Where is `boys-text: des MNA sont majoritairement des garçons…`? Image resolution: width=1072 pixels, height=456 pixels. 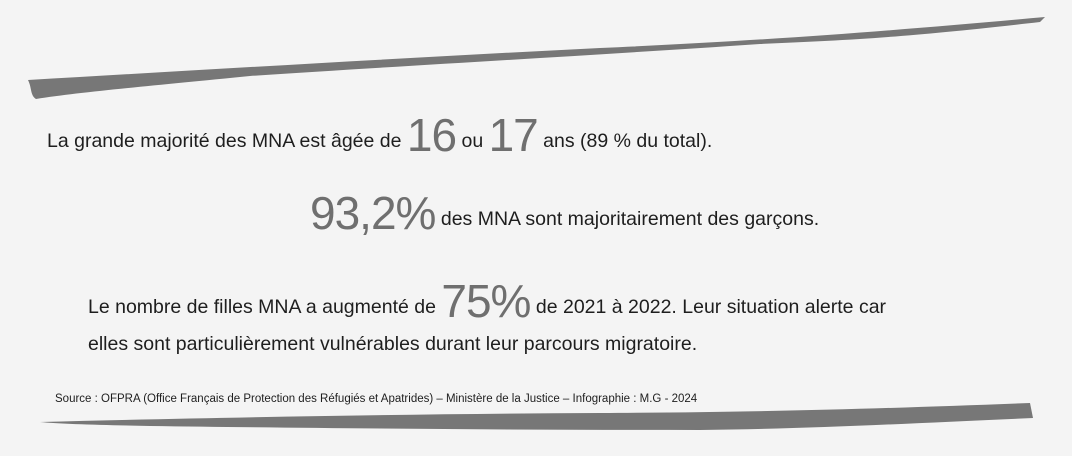 boys-text: des MNA sont majoritairement des garçons… is located at coordinates (627, 219).